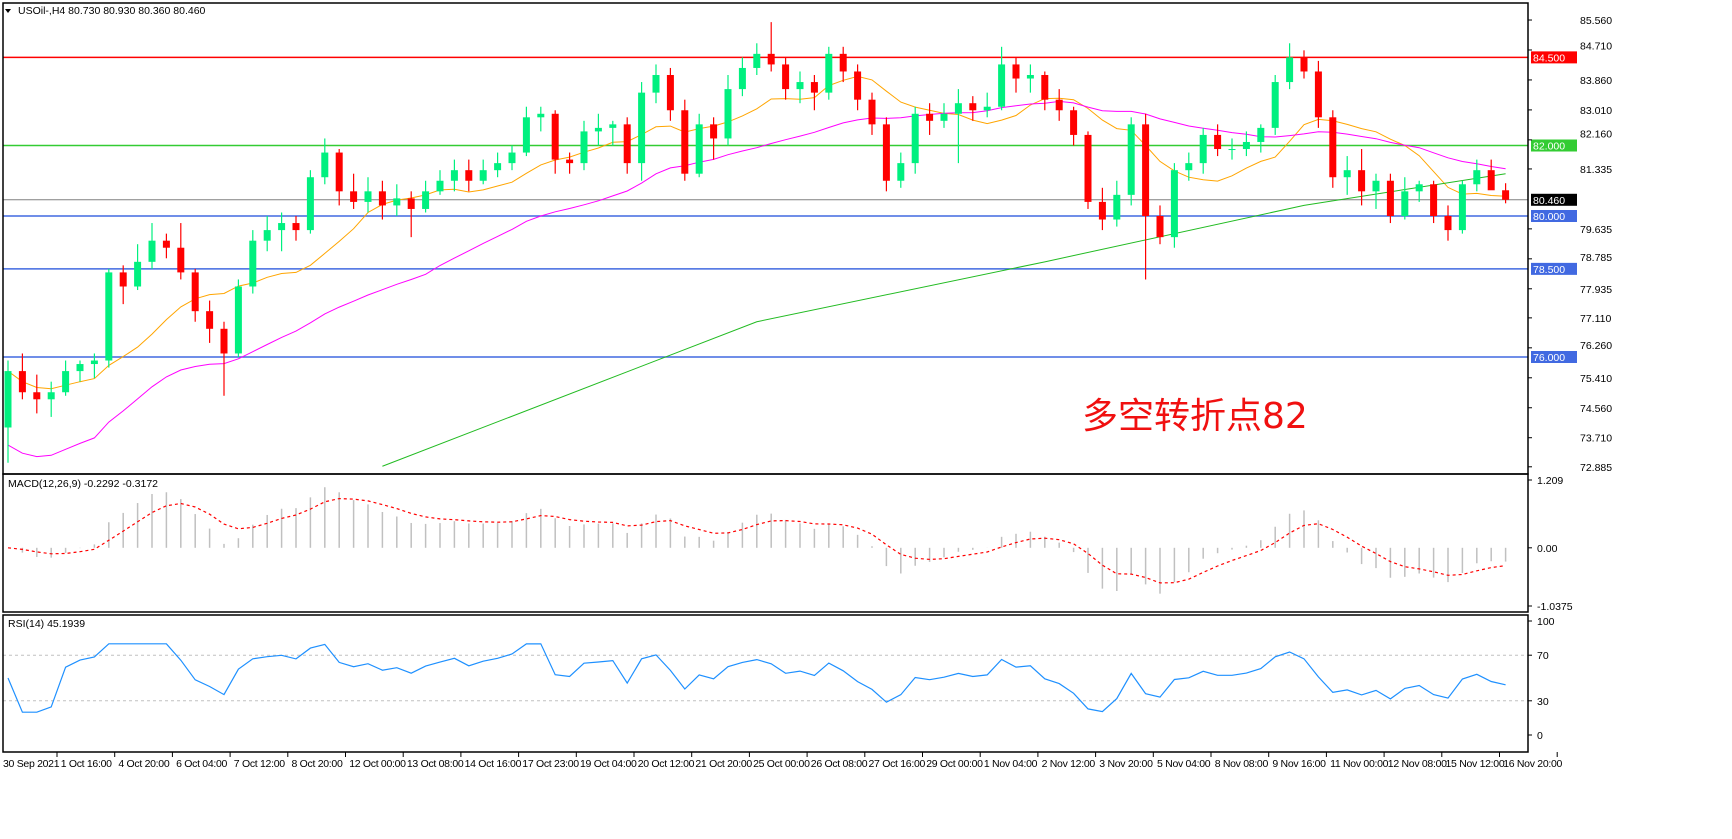 This screenshot has width=1732, height=839. What do you see at coordinates (1596, 46) in the screenshot?
I see `price-tick-label: 84.710` at bounding box center [1596, 46].